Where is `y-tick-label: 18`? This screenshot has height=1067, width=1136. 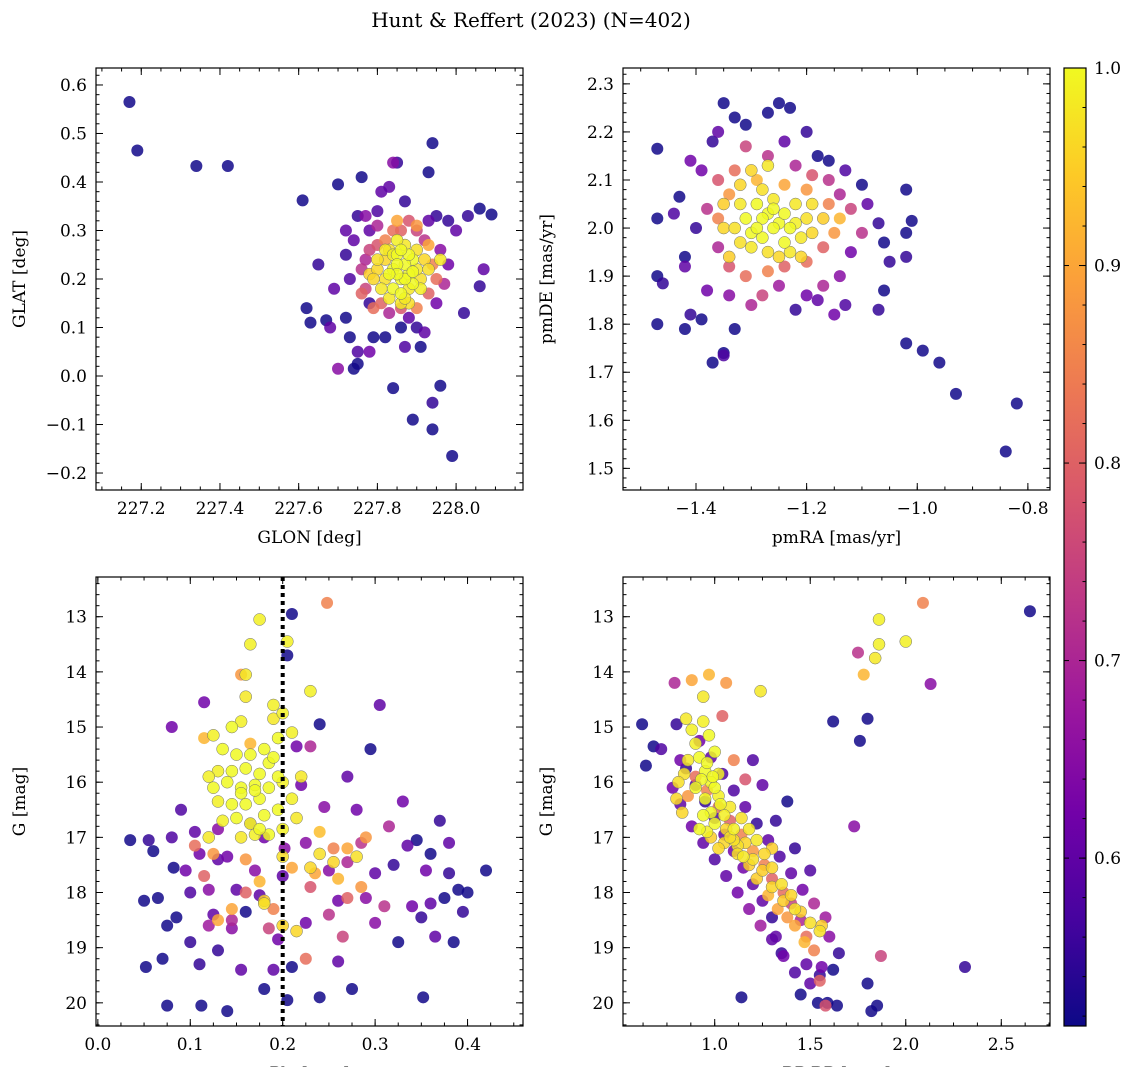
y-tick-label: 18 is located at coordinates (76, 894).